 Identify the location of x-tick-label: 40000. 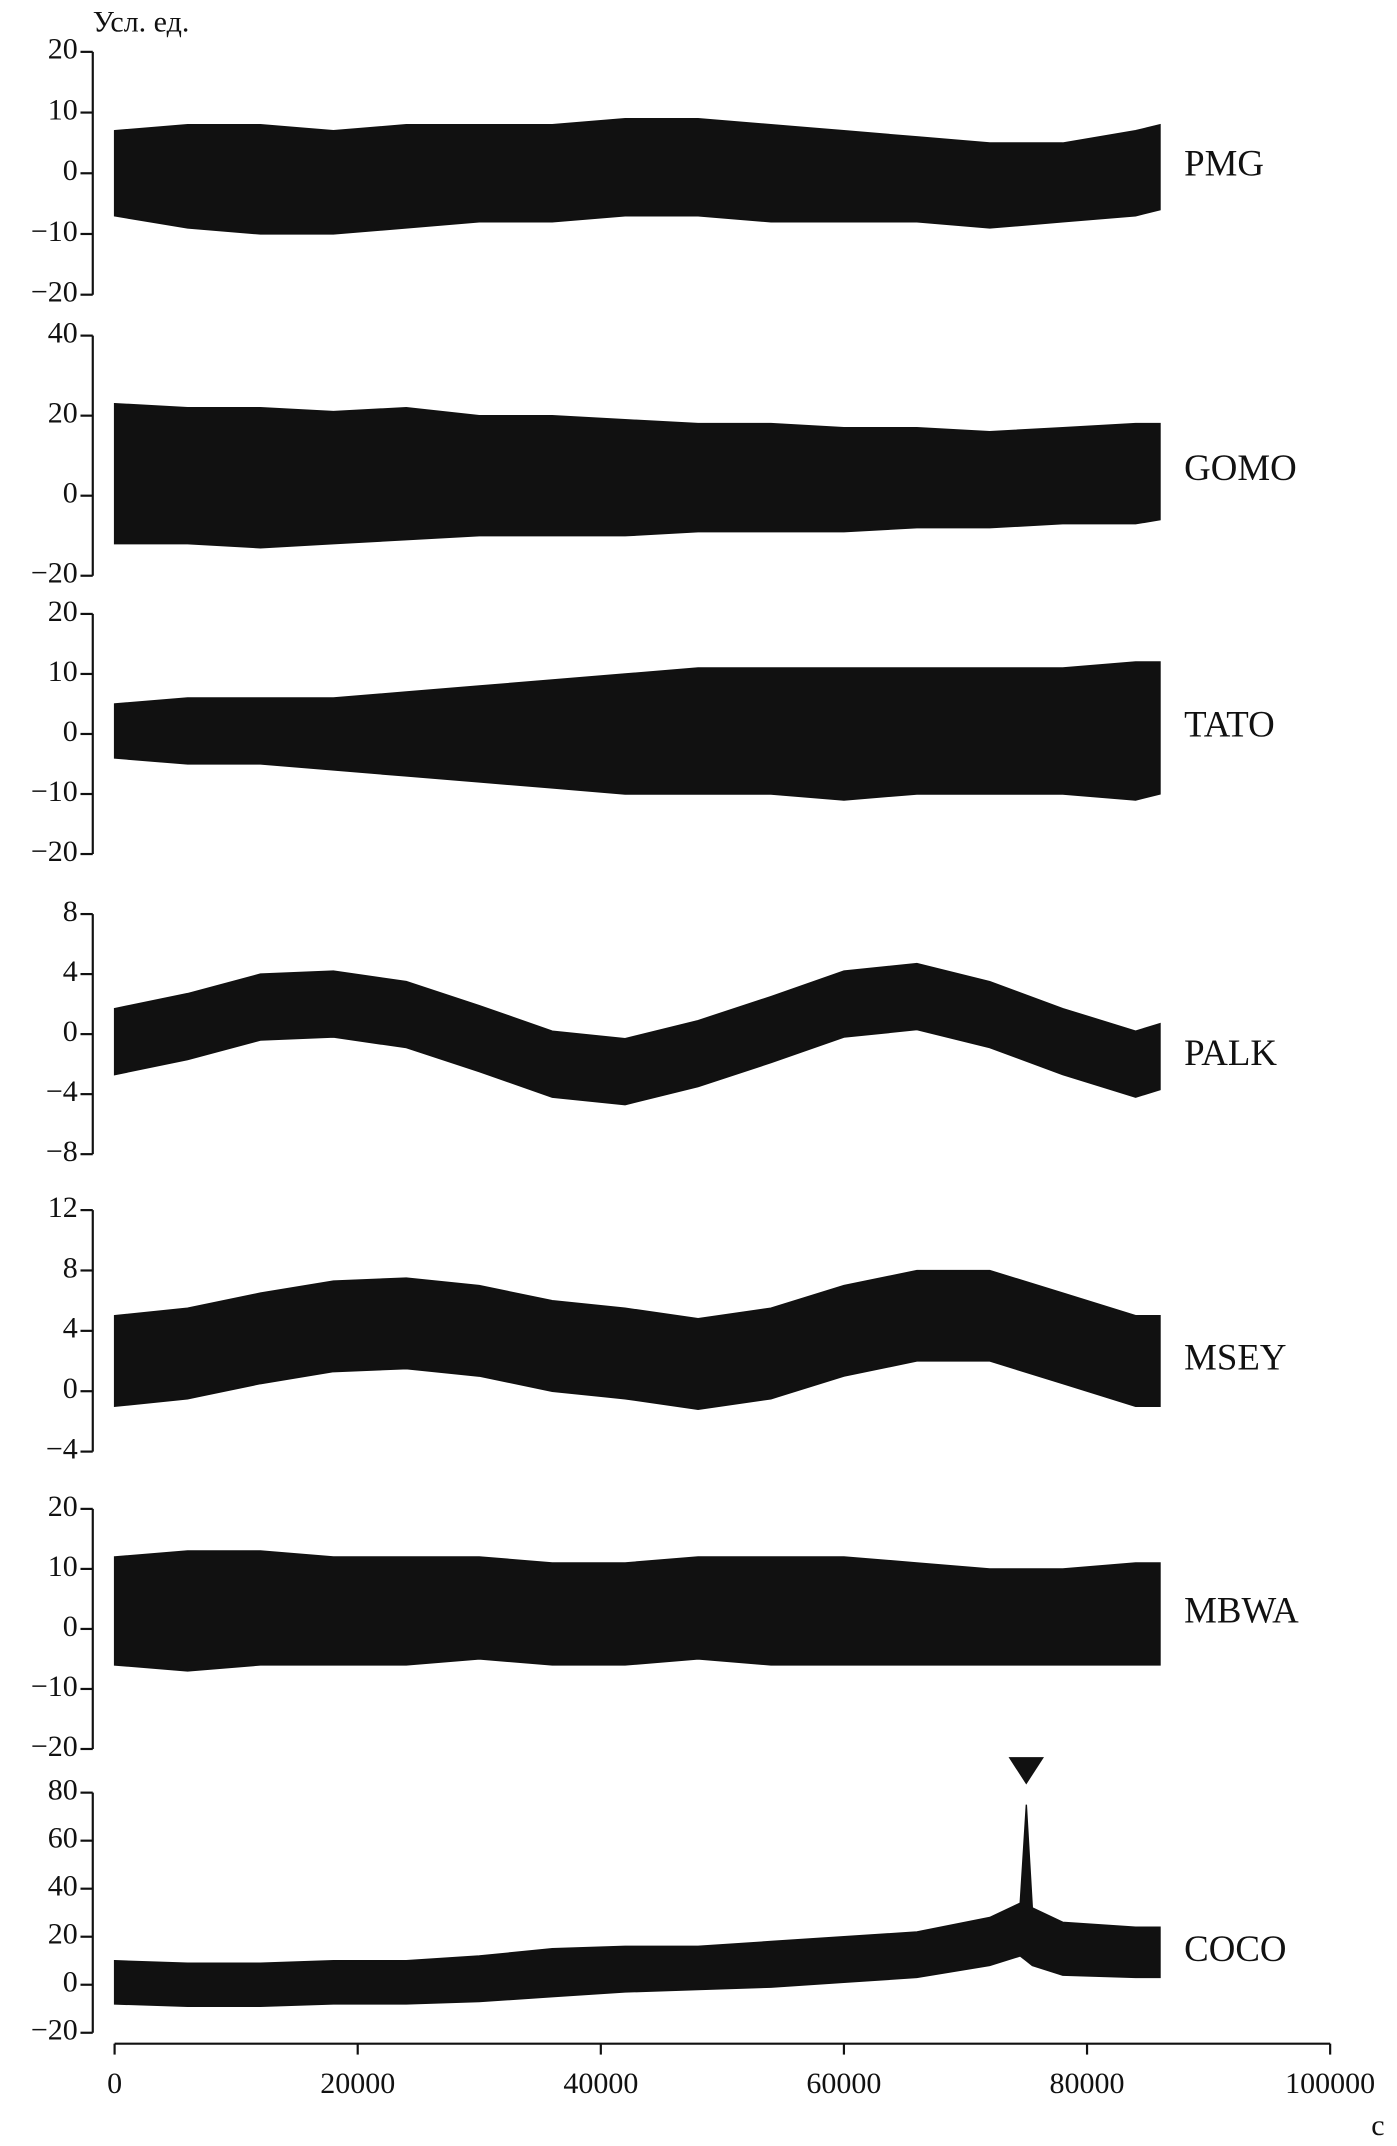
(600, 2083).